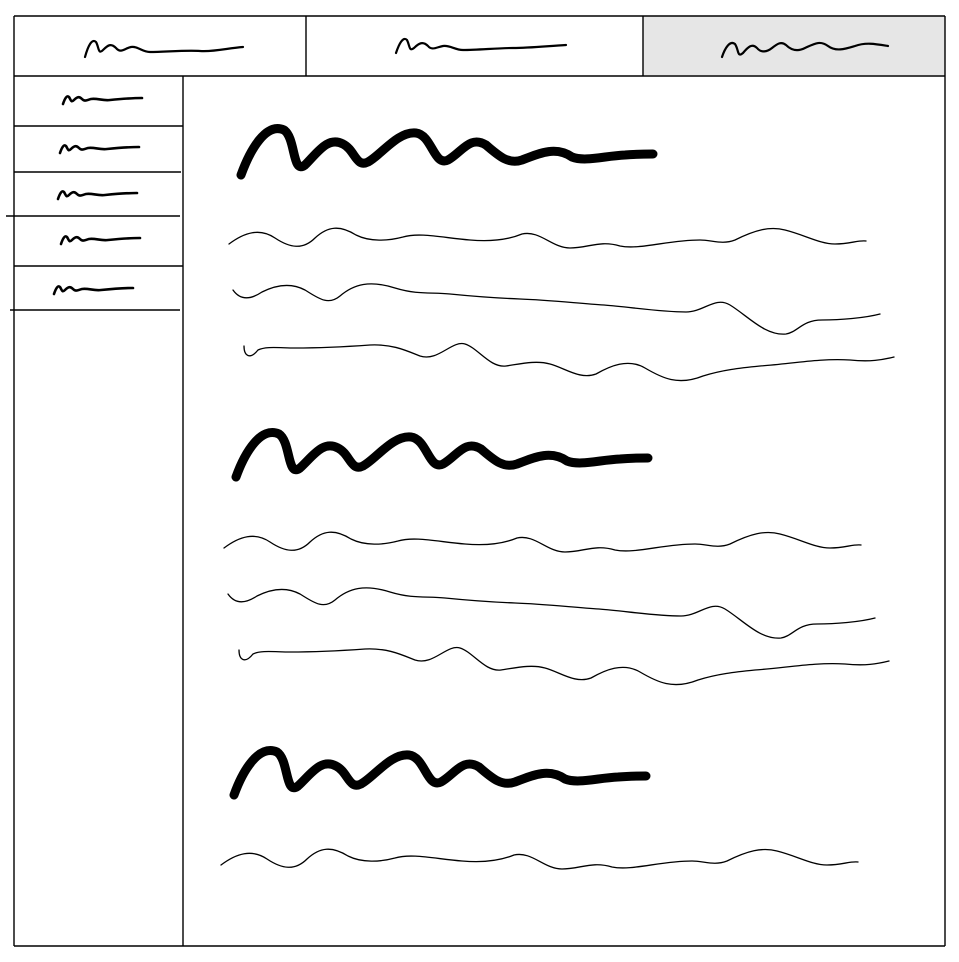 Image resolution: width=959 pixels, height=962 pixels. I want to click on tab-bar, so click(479, 46).